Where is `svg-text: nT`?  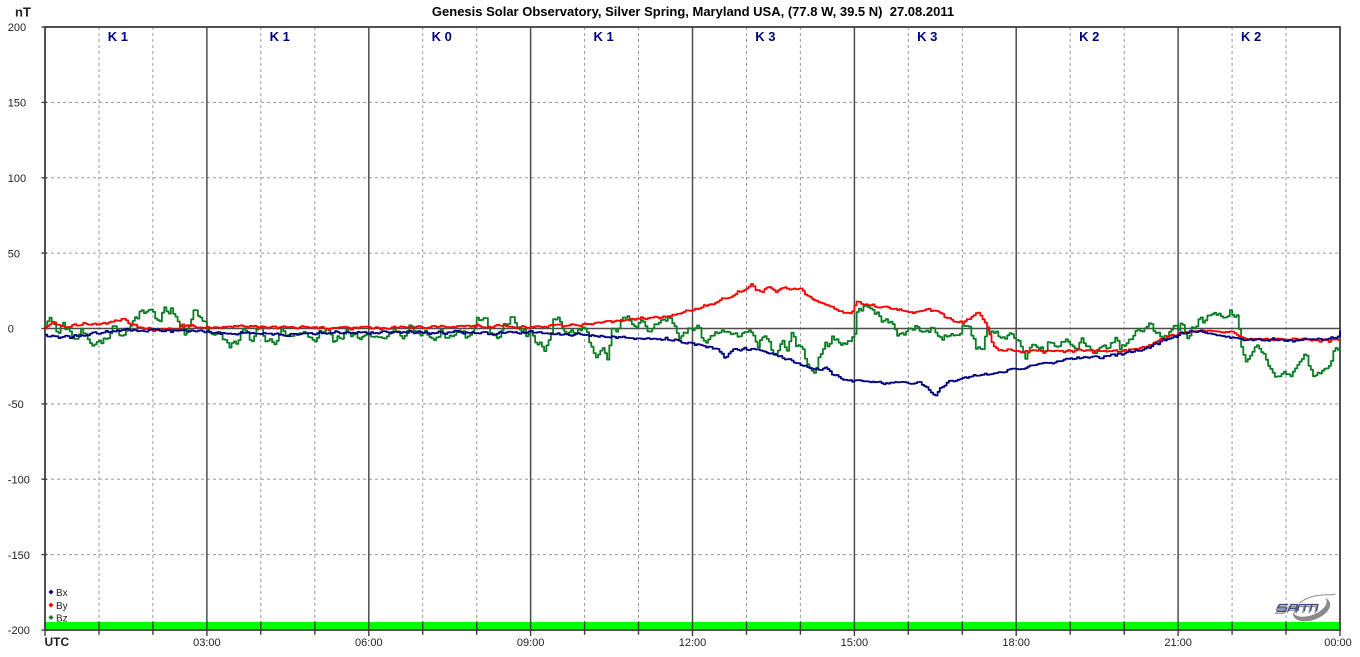
svg-text: nT is located at coordinates (23, 12).